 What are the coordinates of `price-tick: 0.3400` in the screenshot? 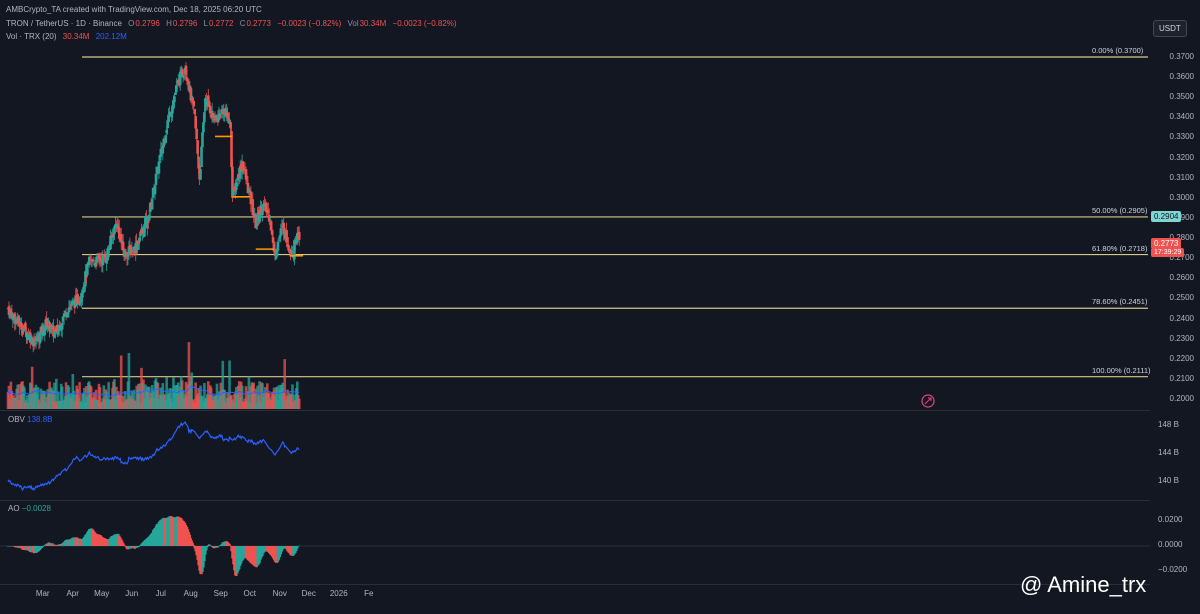 It's located at (1181, 117).